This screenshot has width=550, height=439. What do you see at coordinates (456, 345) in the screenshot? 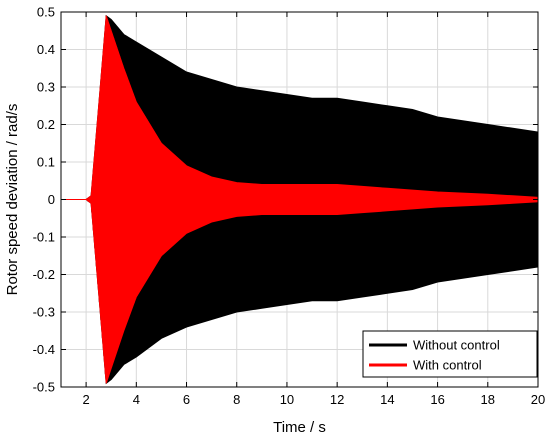
I see `legend-label-without-control: Without control` at bounding box center [456, 345].